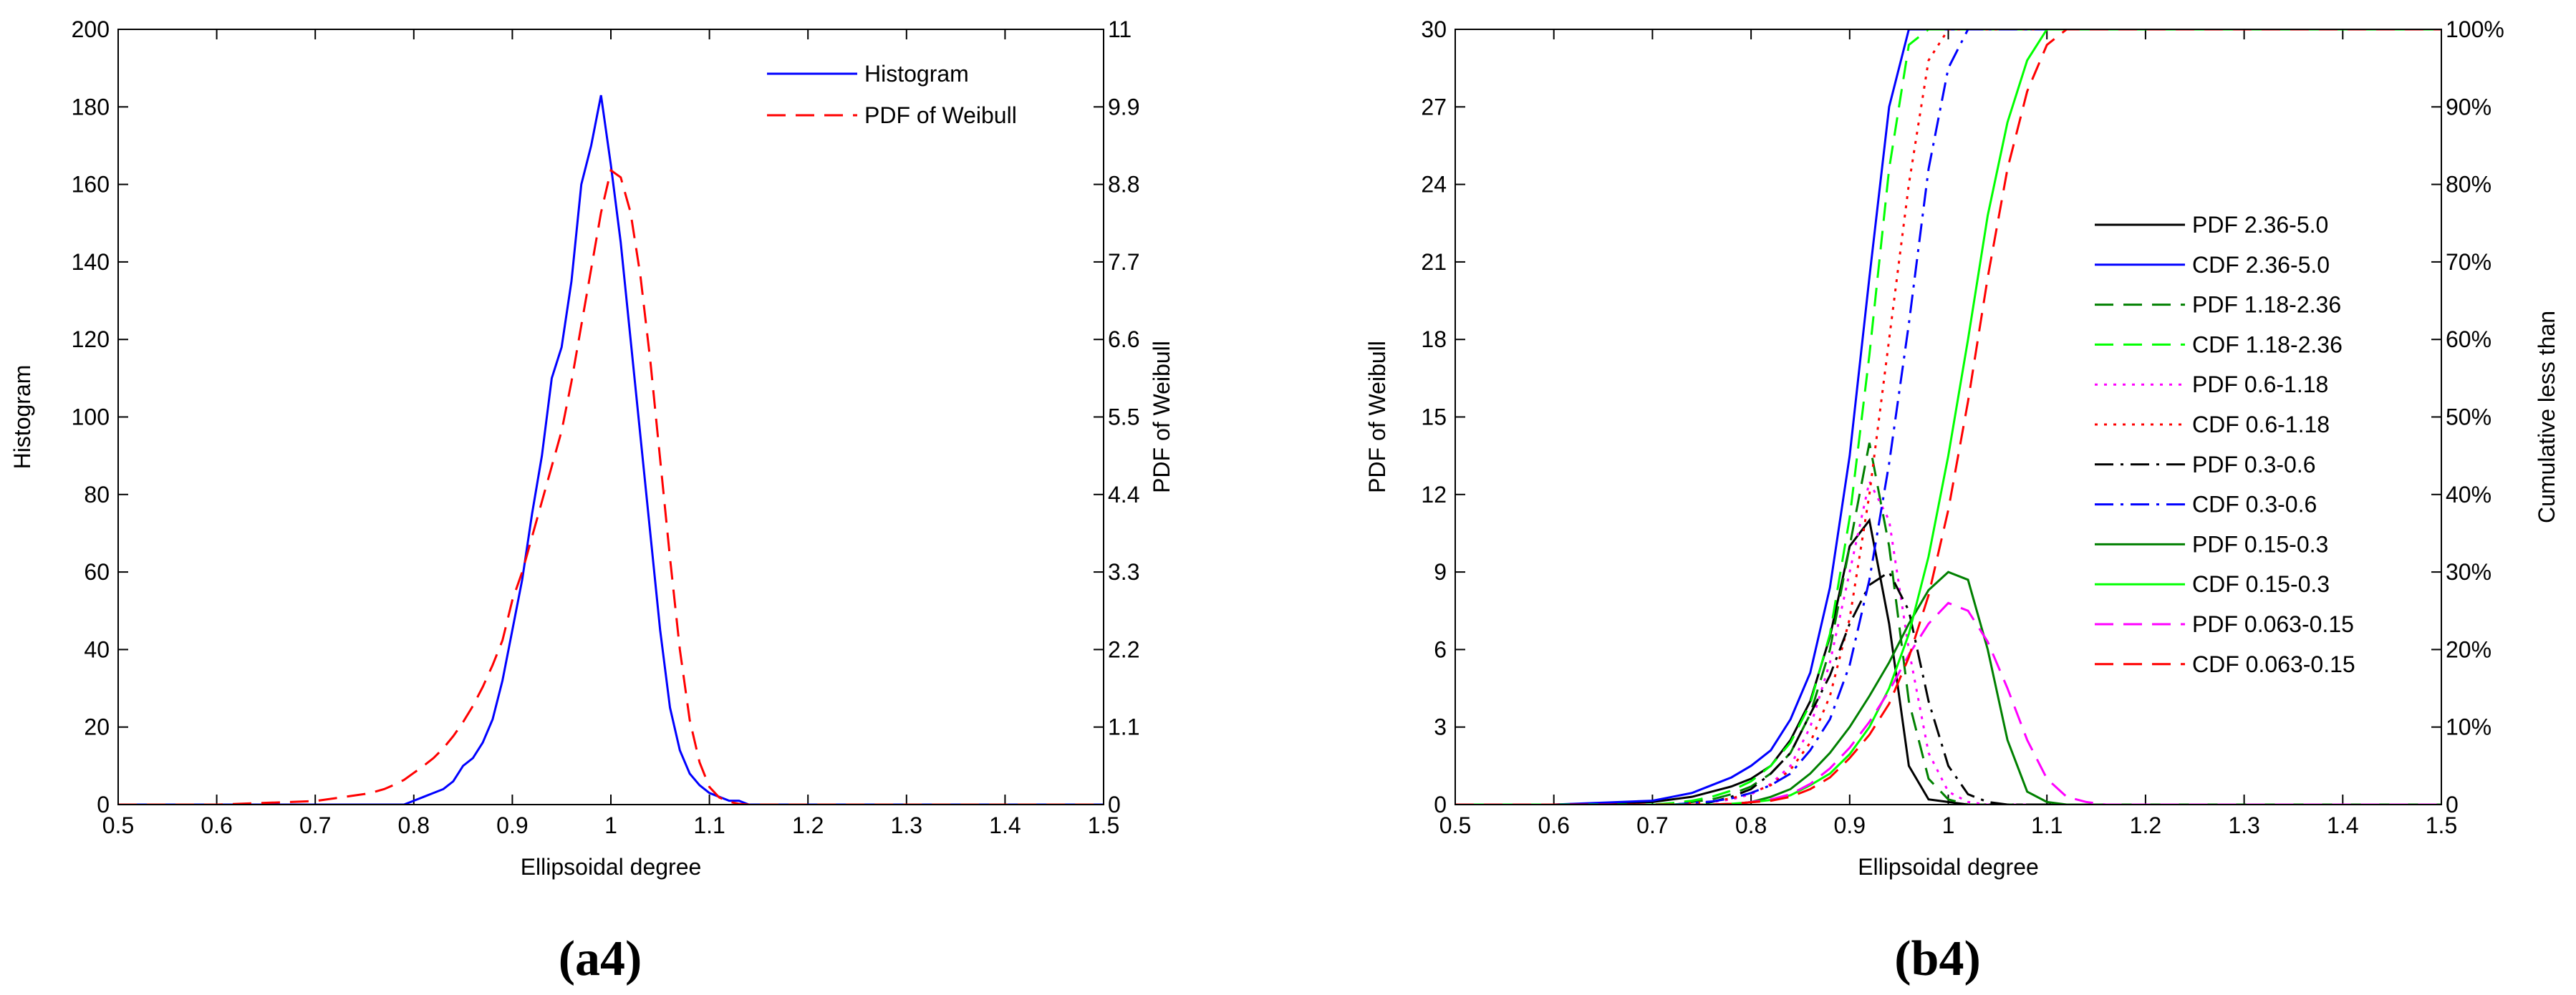  I want to click on y2-tick-label: 8.8, so click(1123, 185).